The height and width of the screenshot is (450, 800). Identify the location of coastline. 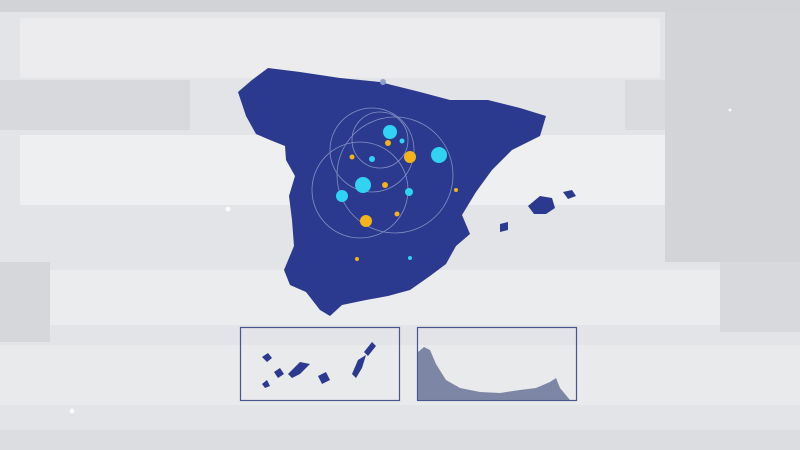
(494, 373).